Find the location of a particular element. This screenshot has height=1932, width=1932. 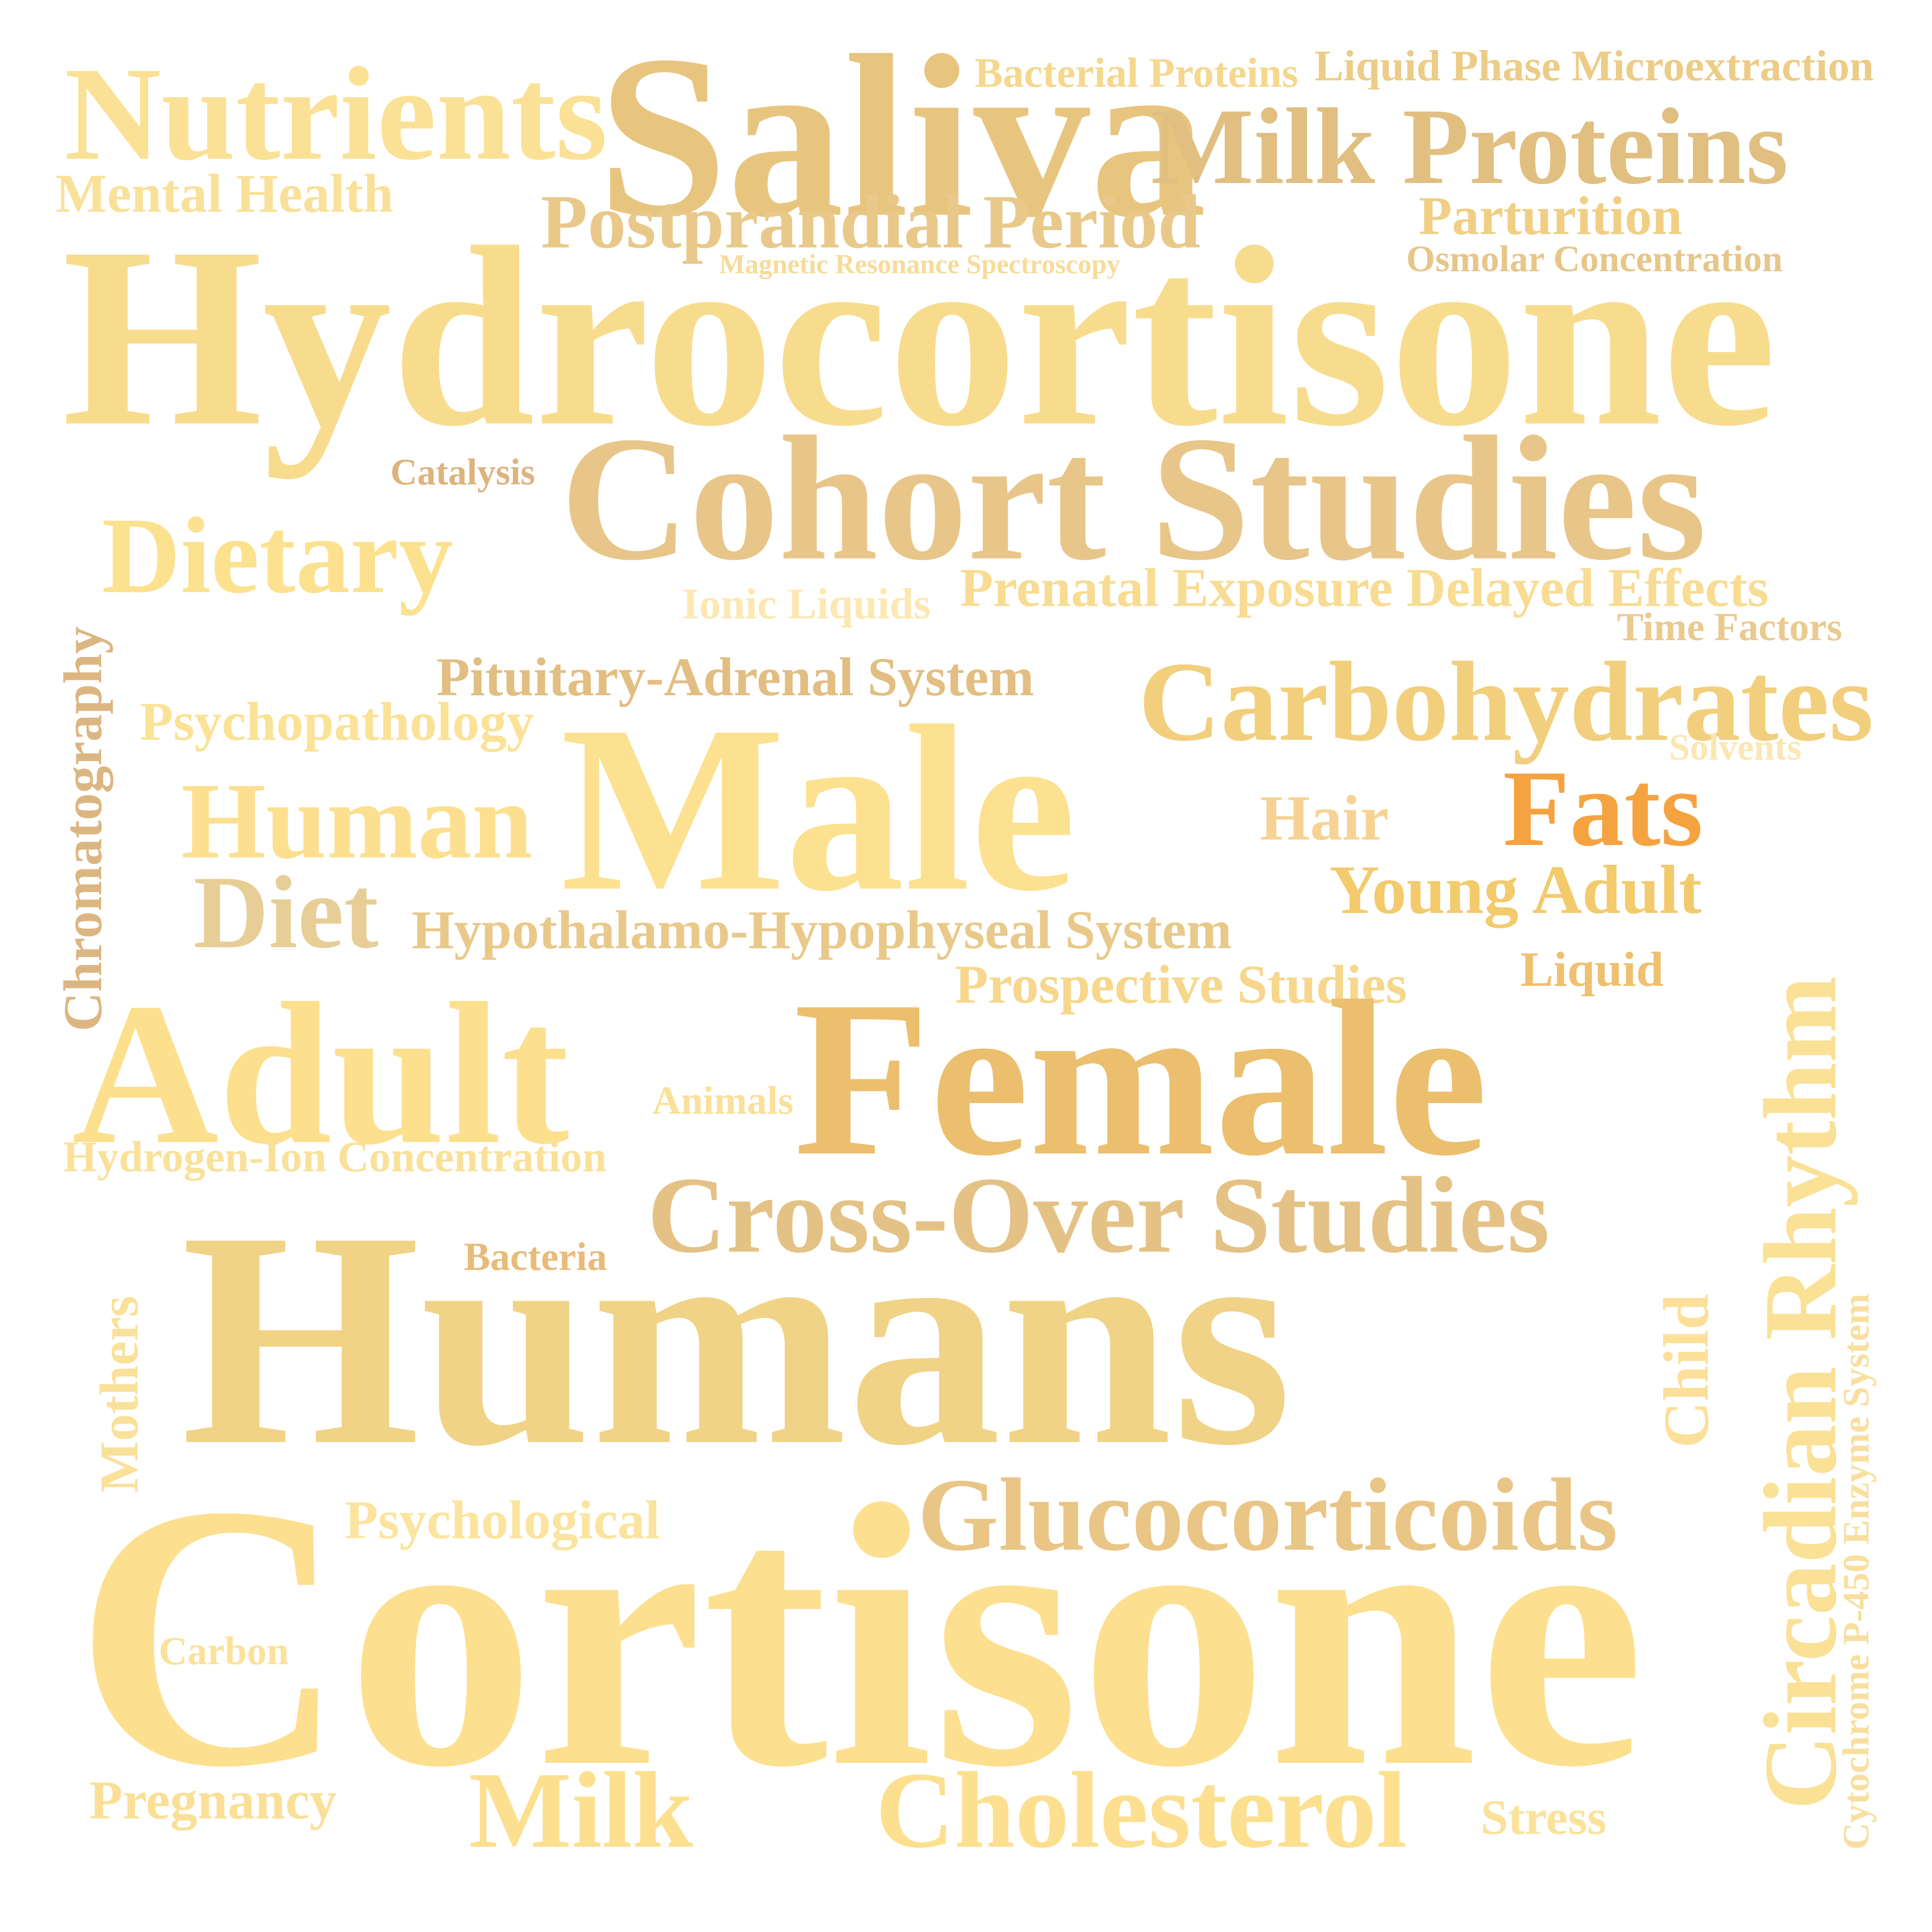

word-liquid: Liquid is located at coordinates (1592, 969).